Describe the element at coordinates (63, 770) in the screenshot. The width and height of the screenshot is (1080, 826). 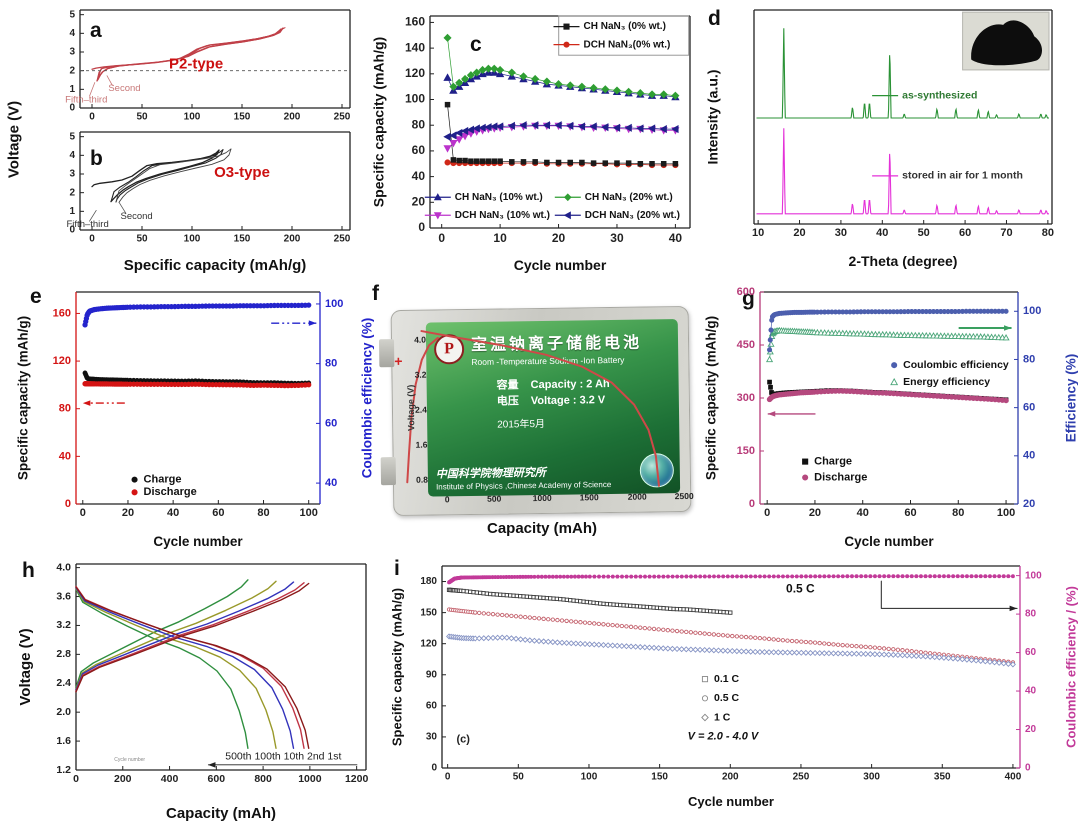
I see `svg-text: 1.2` at that location.